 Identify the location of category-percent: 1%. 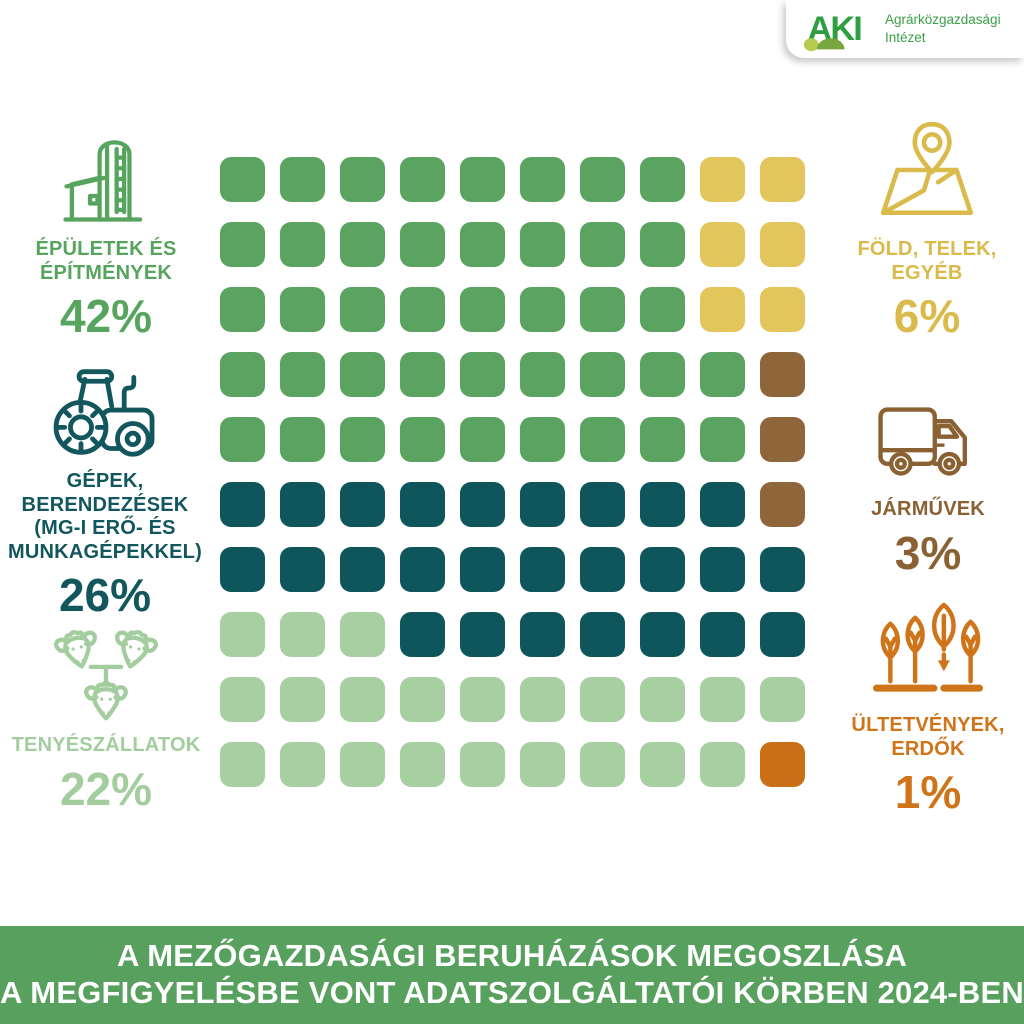
(928, 792).